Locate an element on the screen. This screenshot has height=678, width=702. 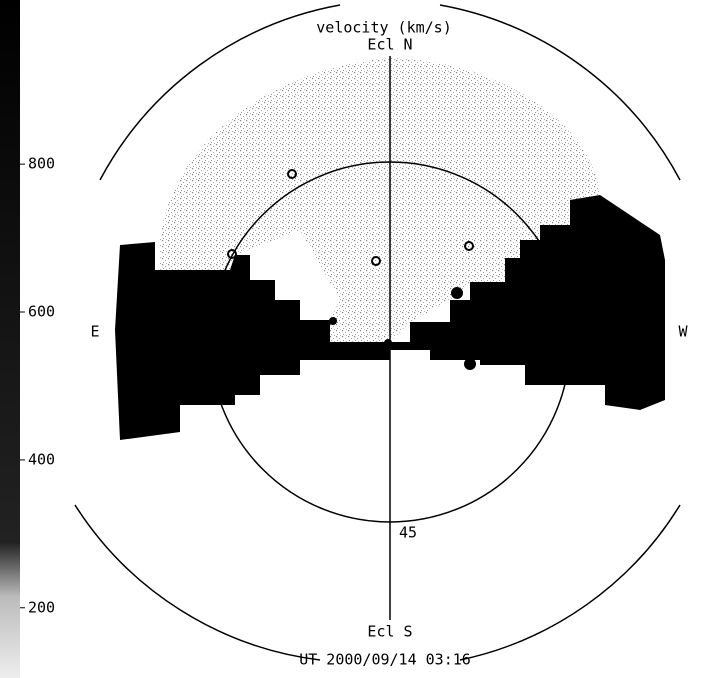
north-label: Ecl N is located at coordinates (389, 45).